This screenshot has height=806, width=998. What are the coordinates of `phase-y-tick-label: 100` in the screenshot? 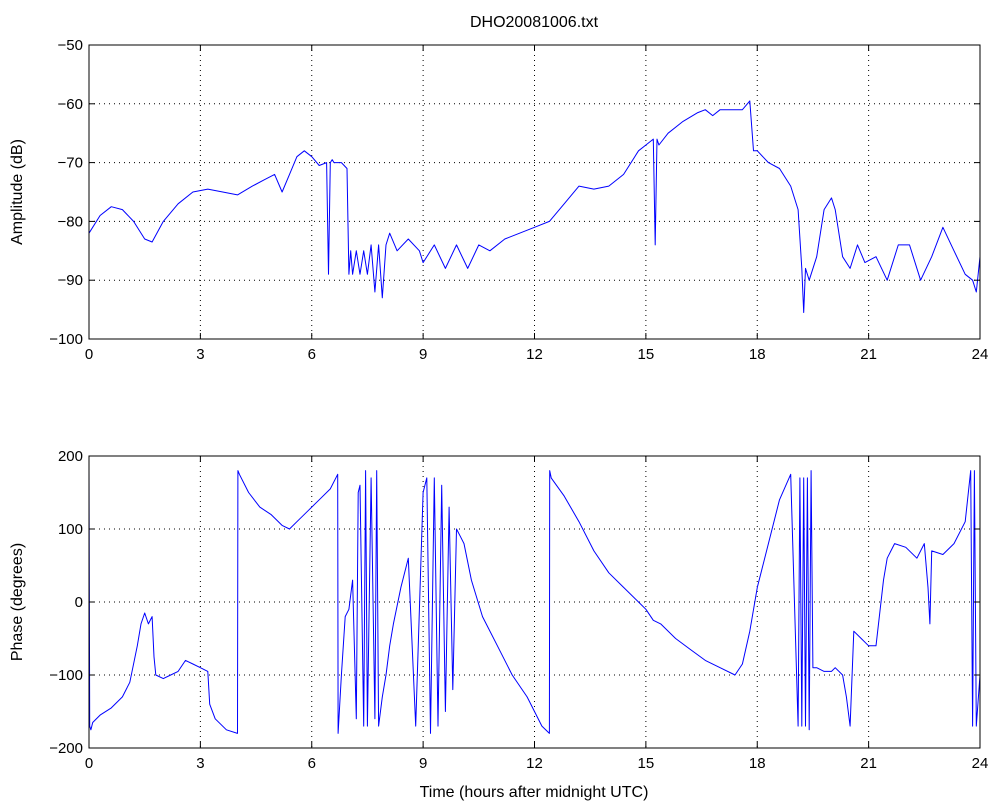 It's located at (70, 529).